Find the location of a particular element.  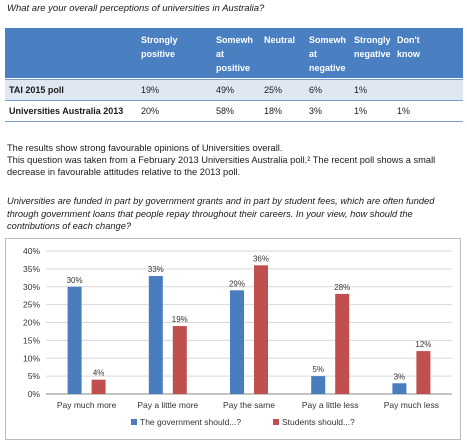

y-tick-label: 40% is located at coordinates (31, 251).